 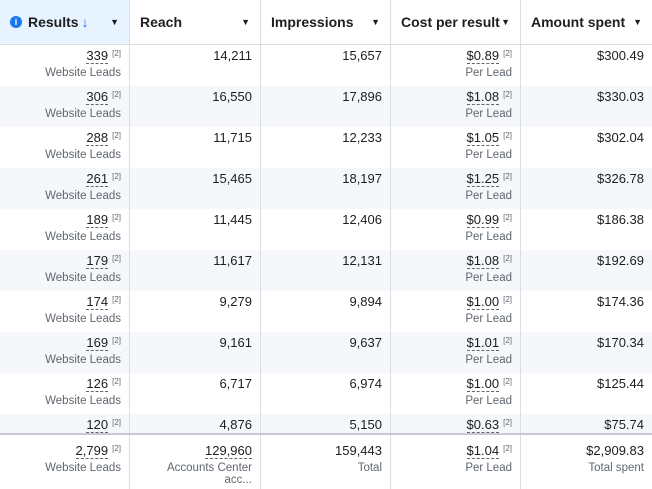 I want to click on cost-value: $1.05, so click(x=483, y=138).